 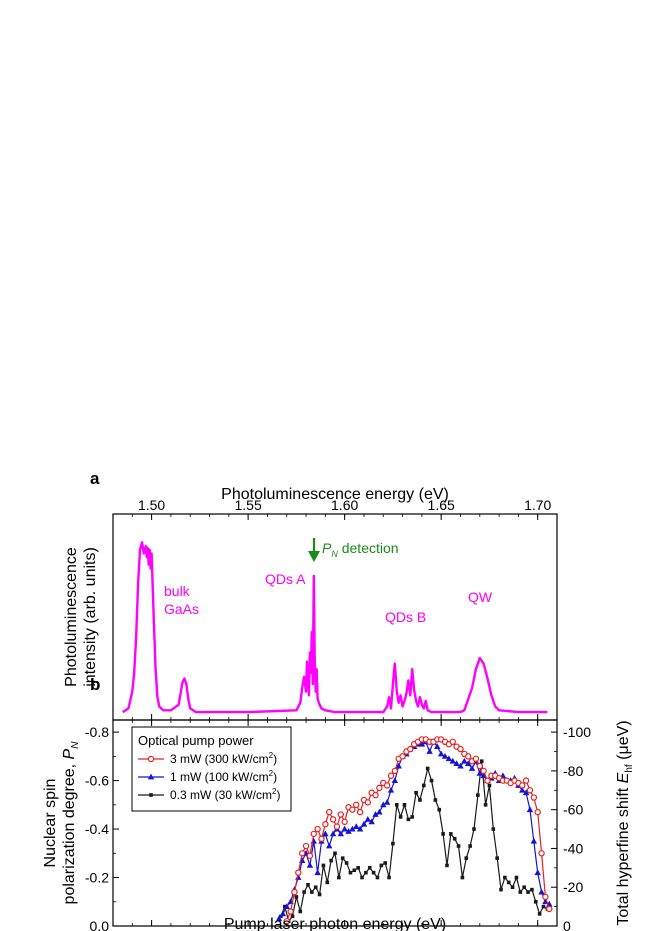 I want to click on a-xtick-label: 1.70, so click(x=537, y=505).